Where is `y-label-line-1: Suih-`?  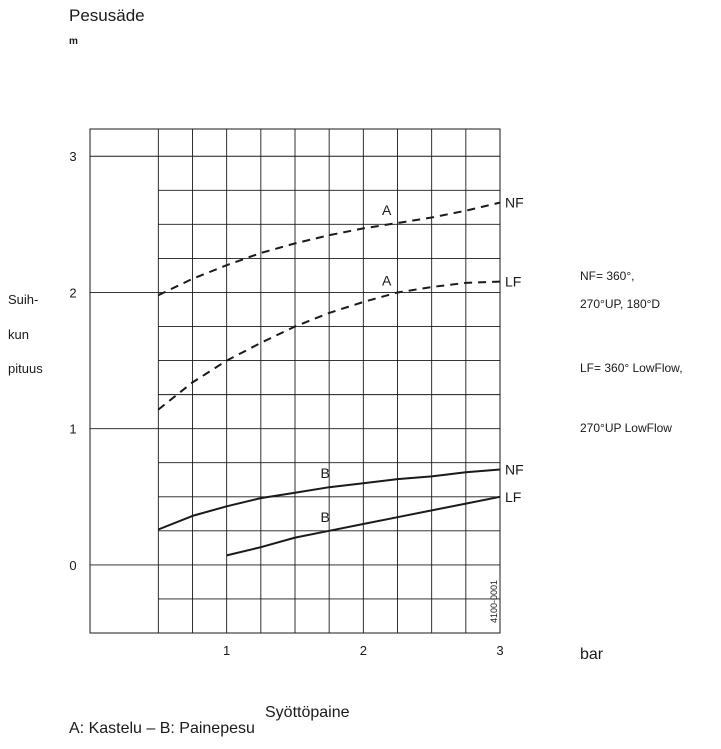
y-label-line-1: Suih- is located at coordinates (23, 299).